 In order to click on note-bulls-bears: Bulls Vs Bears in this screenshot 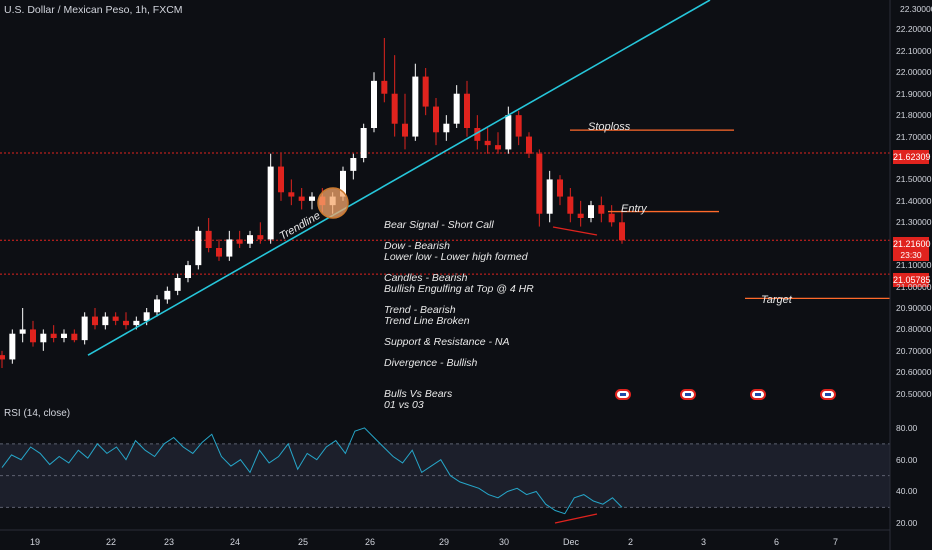, I will do `click(418, 394)`.